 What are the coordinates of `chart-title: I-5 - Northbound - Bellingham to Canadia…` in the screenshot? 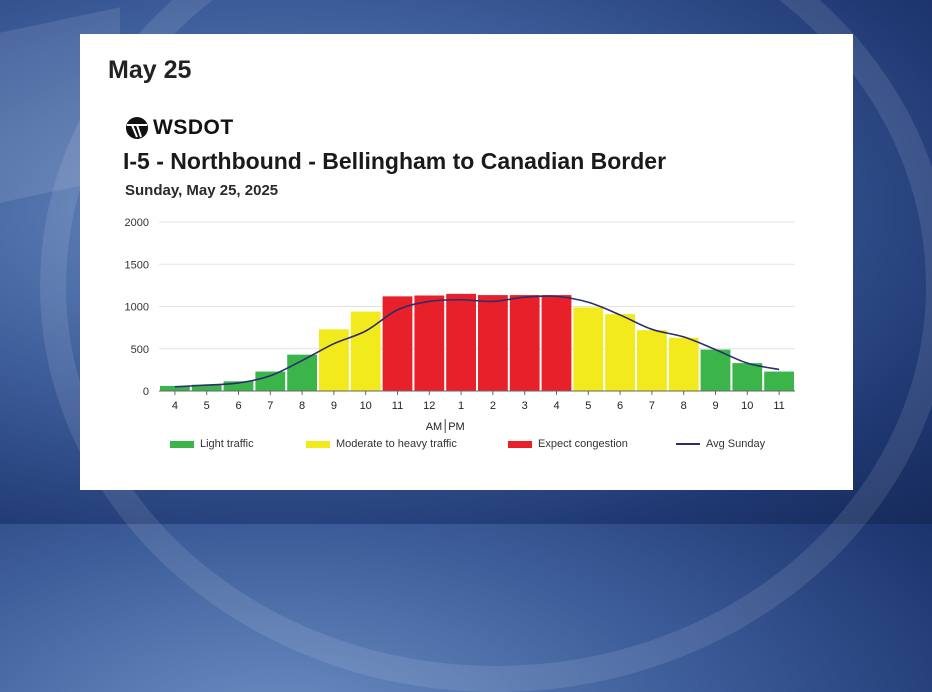 It's located at (395, 161).